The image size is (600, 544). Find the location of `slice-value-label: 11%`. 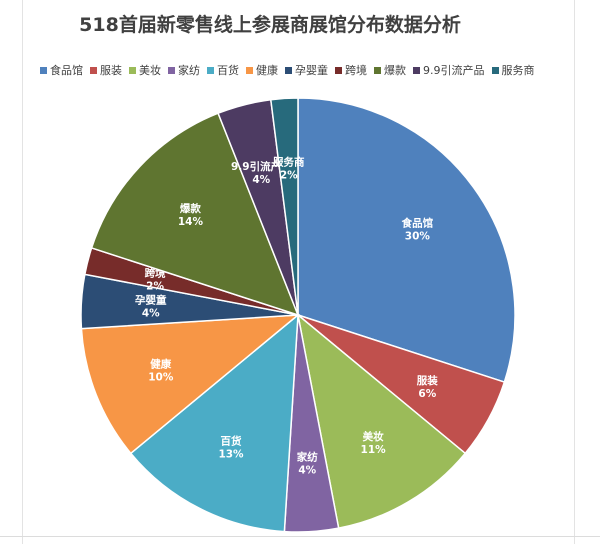

slice-value-label: 11% is located at coordinates (374, 450).